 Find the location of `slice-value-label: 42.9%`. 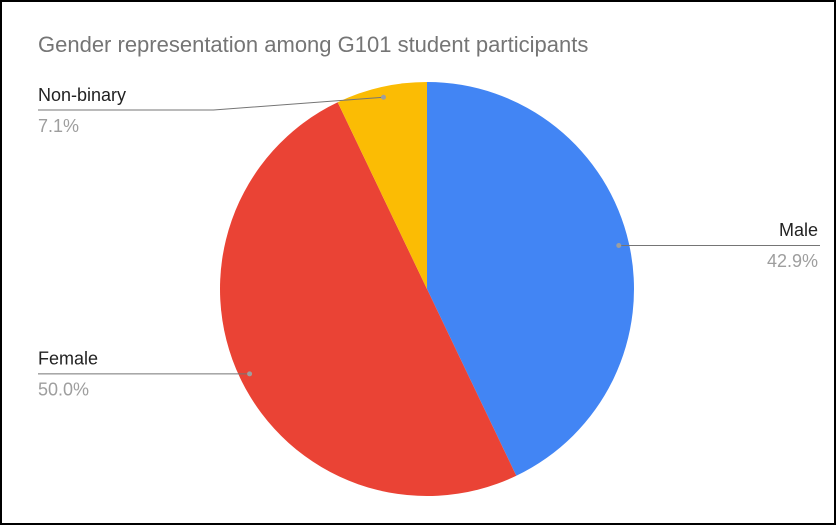

slice-value-label: 42.9% is located at coordinates (792, 261).